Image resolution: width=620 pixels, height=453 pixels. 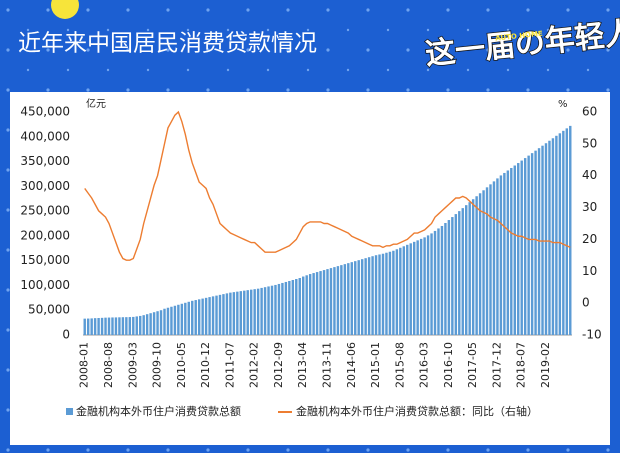 I want to click on y-tick-label: 300,000, so click(x=45, y=186).